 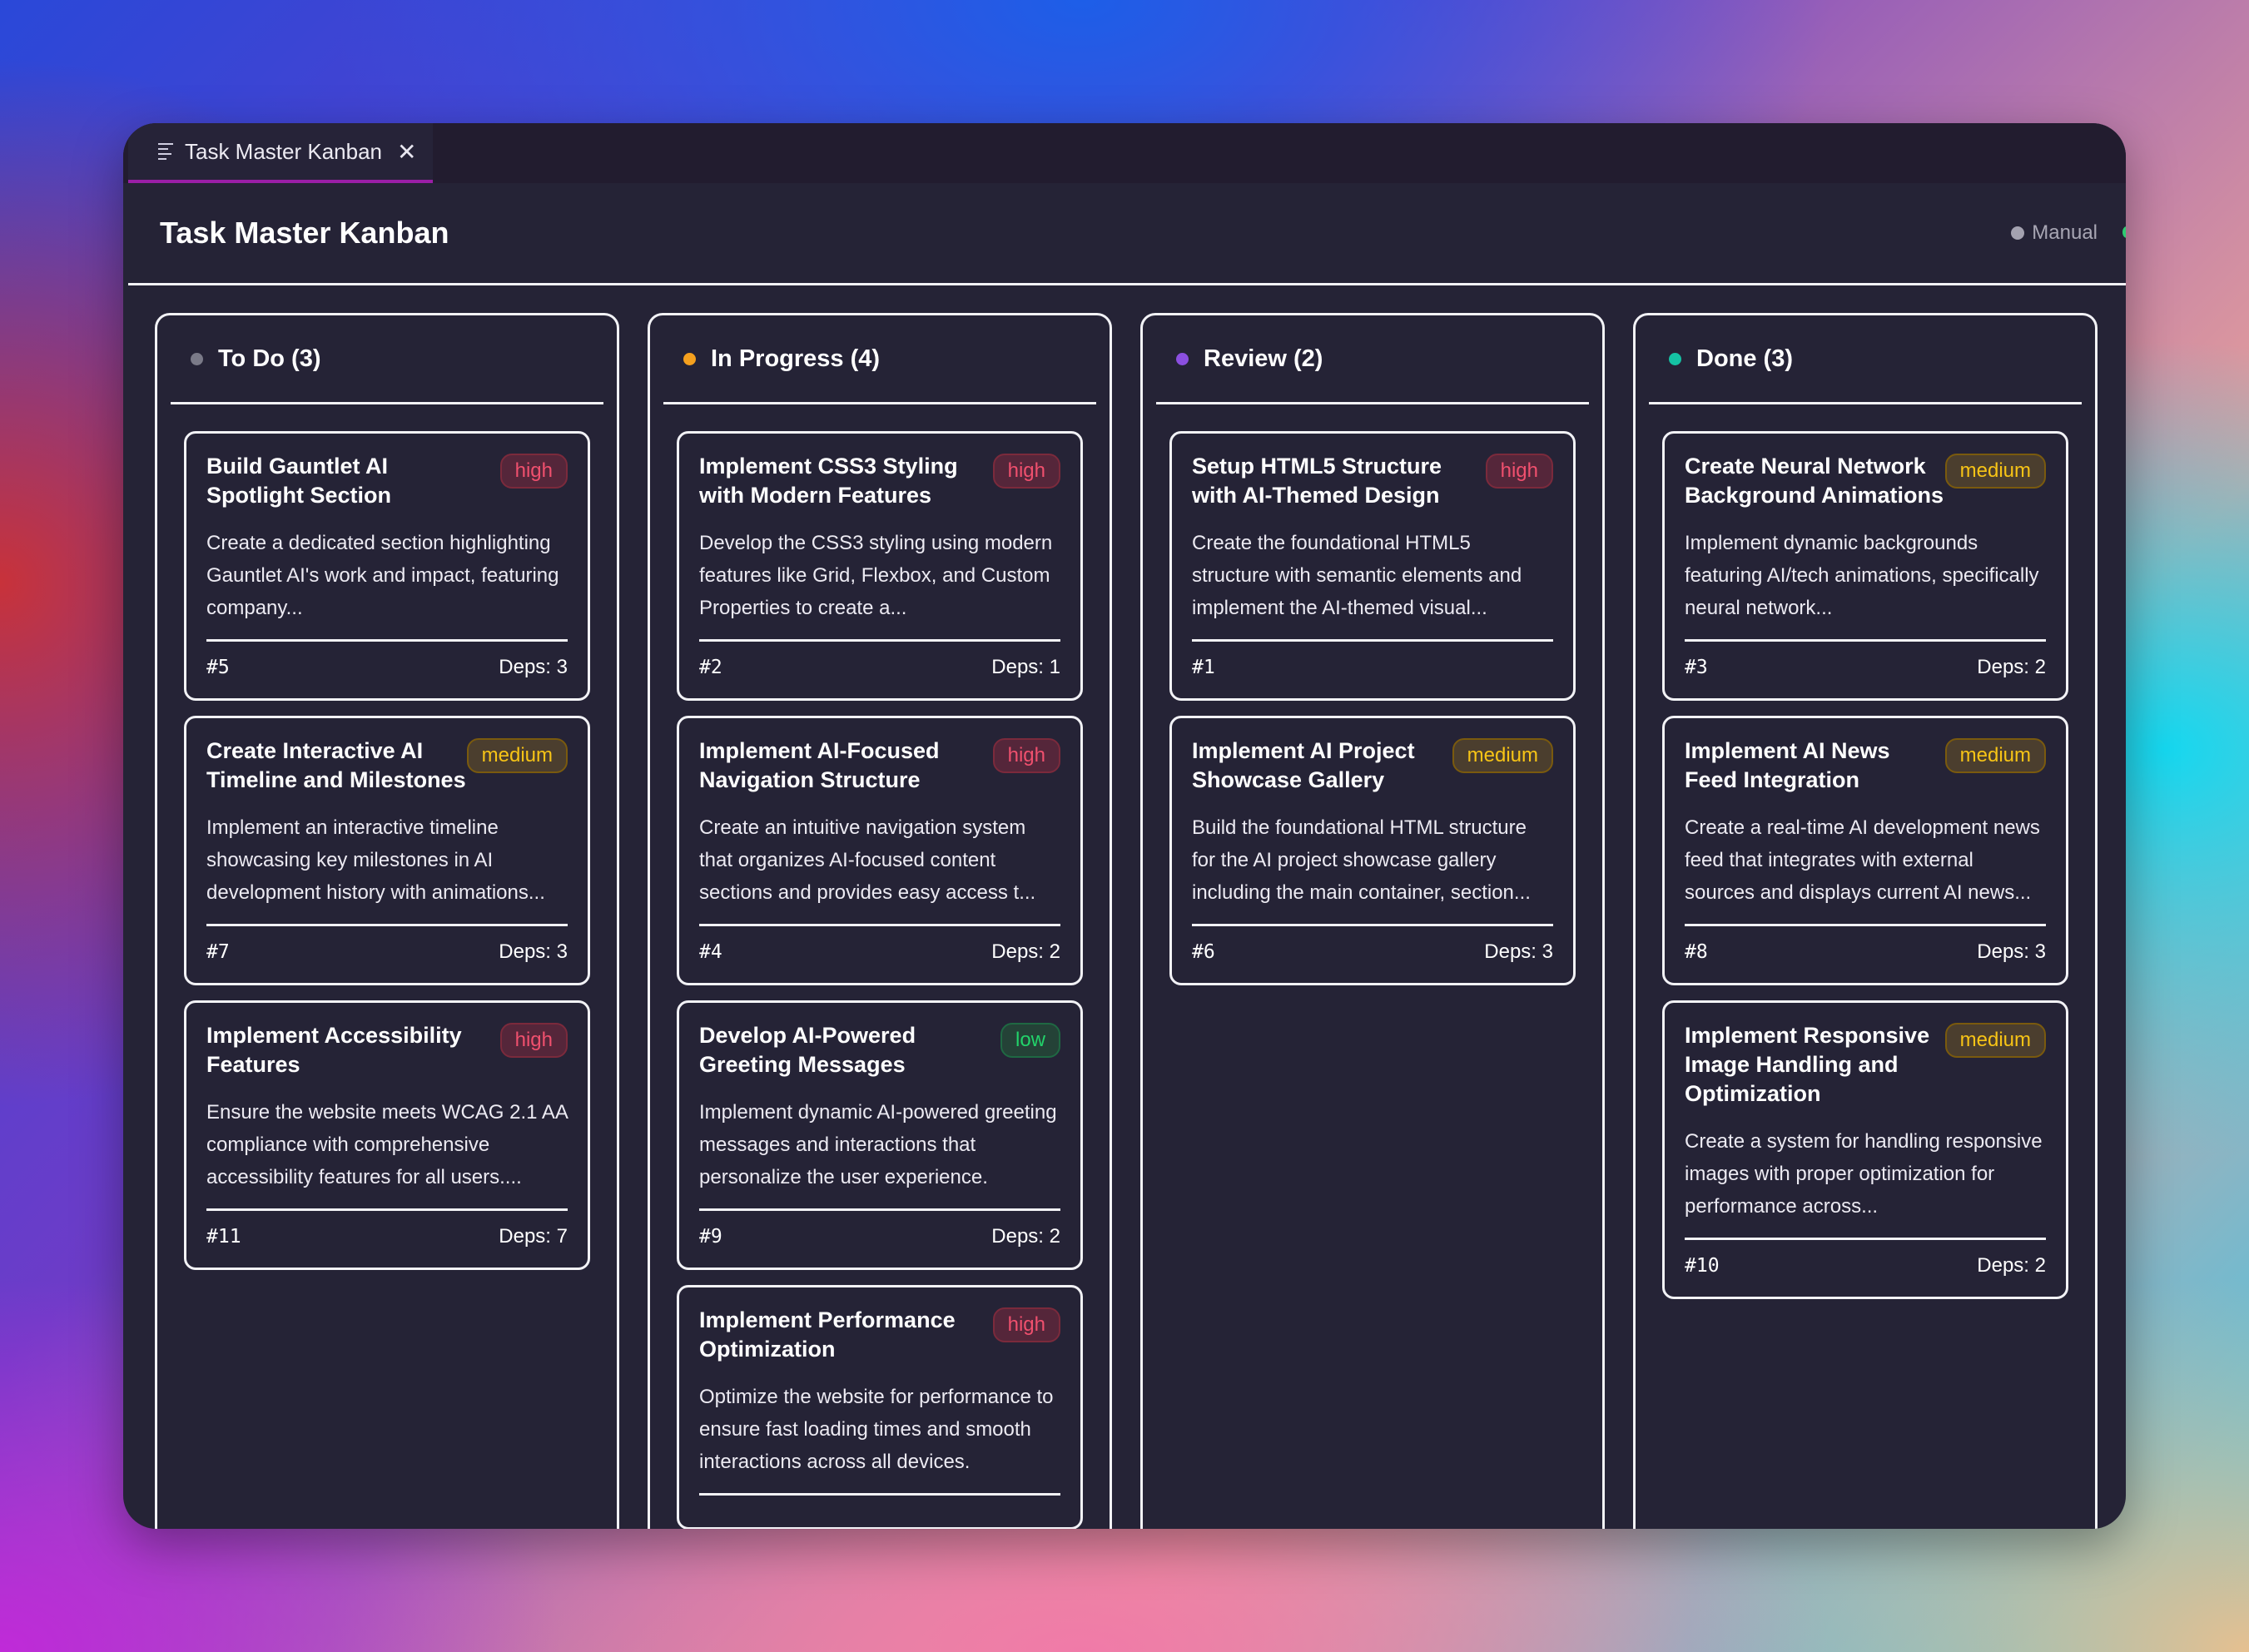 I want to click on column-title: In Progress (4), so click(x=796, y=358).